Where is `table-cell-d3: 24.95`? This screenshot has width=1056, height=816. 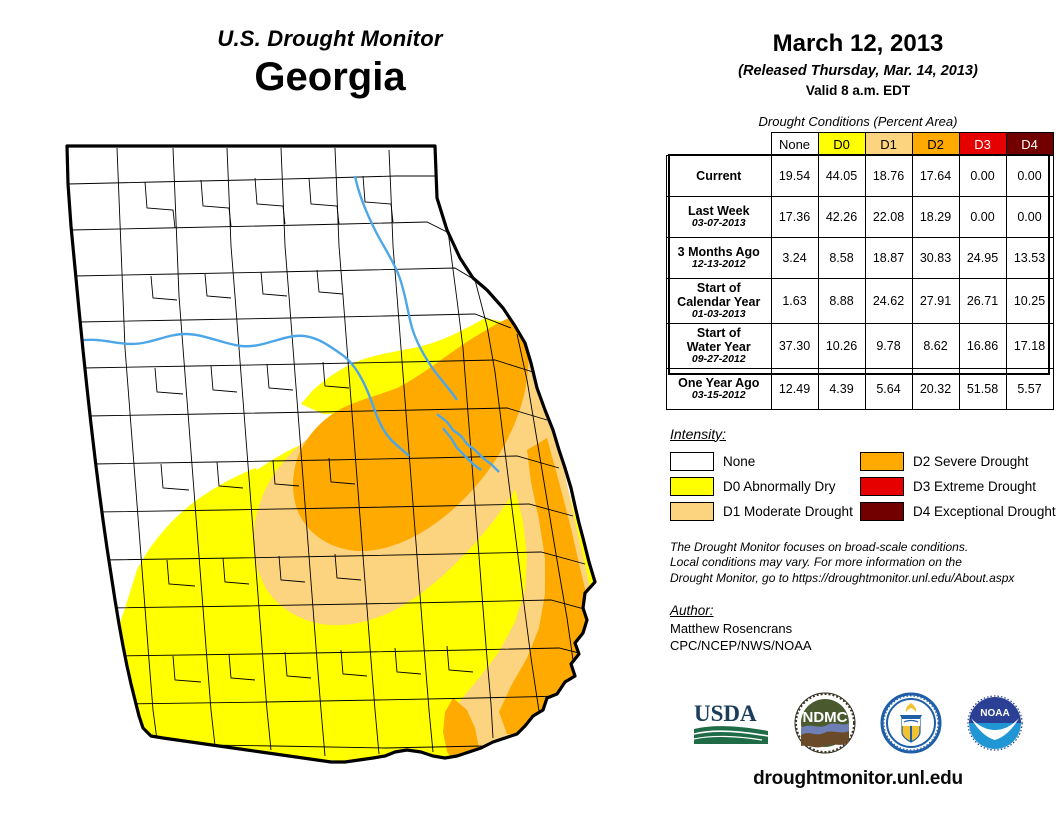
table-cell-d3: 24.95 is located at coordinates (982, 258).